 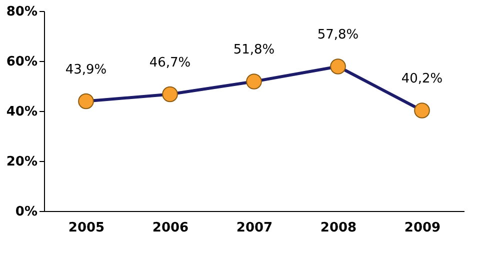 What do you see at coordinates (22, 62) in the screenshot?
I see `y-tick-label: 60%` at bounding box center [22, 62].